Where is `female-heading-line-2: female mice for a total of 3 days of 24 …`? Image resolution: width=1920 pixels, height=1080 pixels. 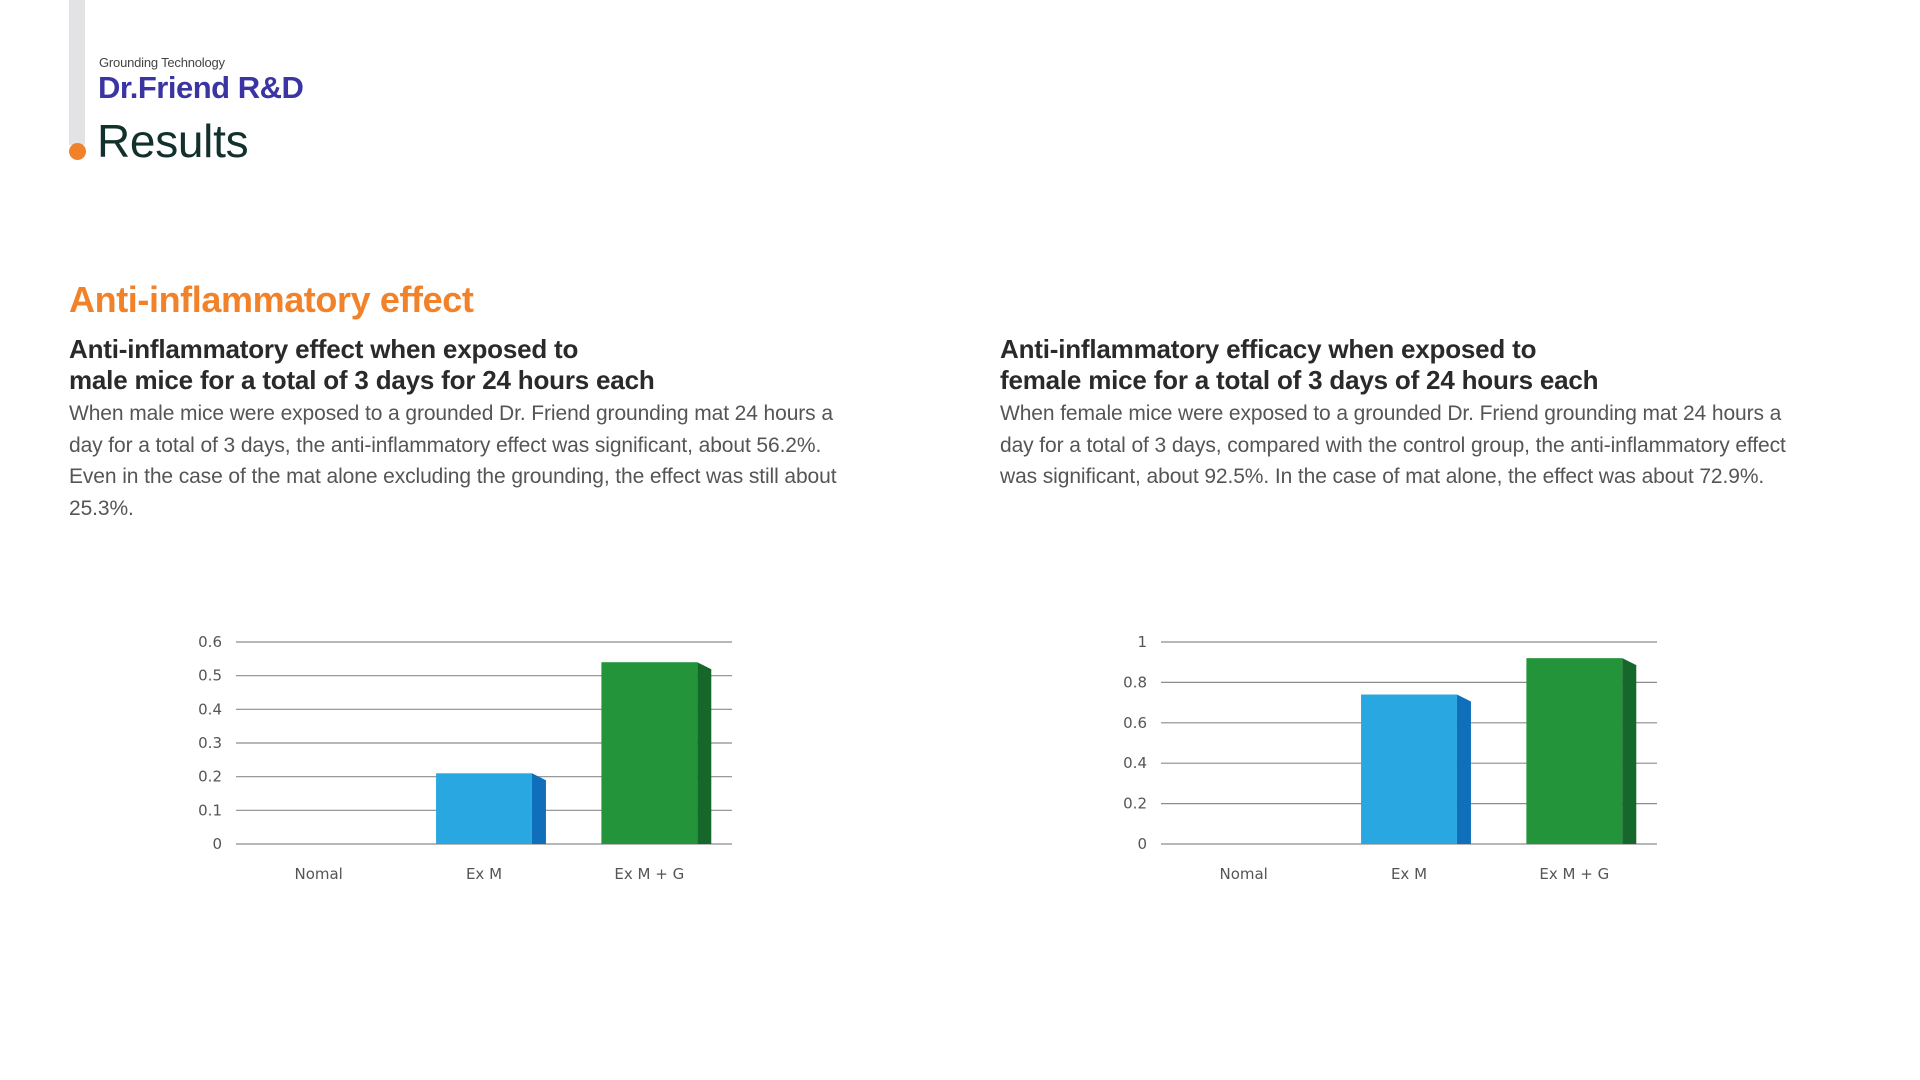 female-heading-line-2: female mice for a total of 3 days of 24 … is located at coordinates (1299, 380).